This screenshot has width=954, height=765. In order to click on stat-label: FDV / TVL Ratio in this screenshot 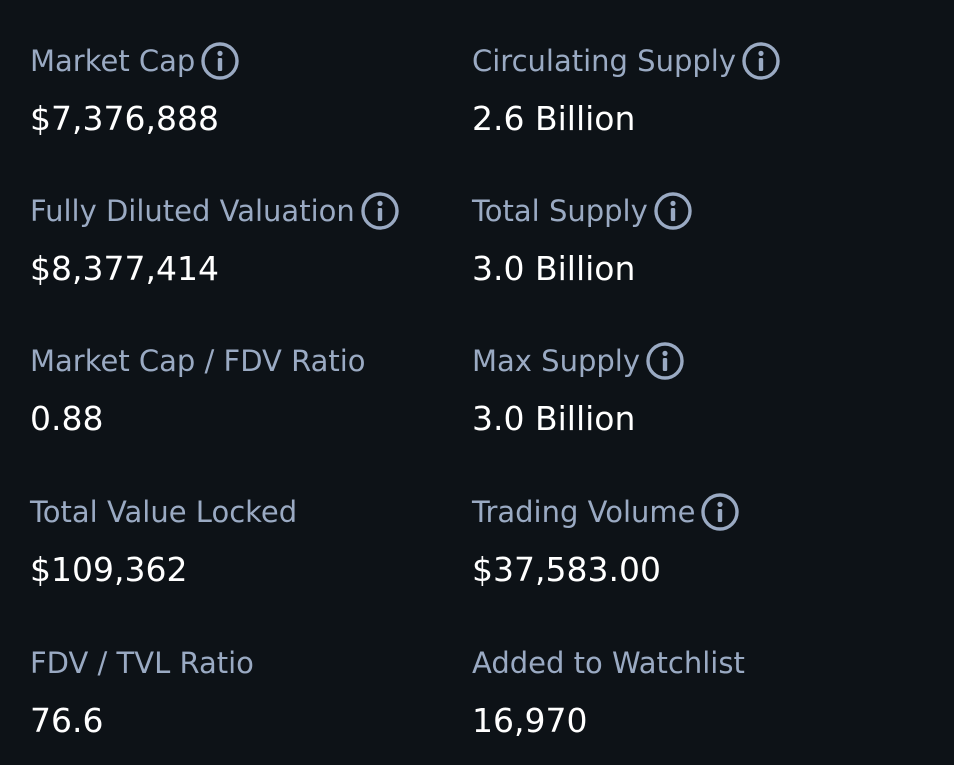, I will do `click(142, 663)`.